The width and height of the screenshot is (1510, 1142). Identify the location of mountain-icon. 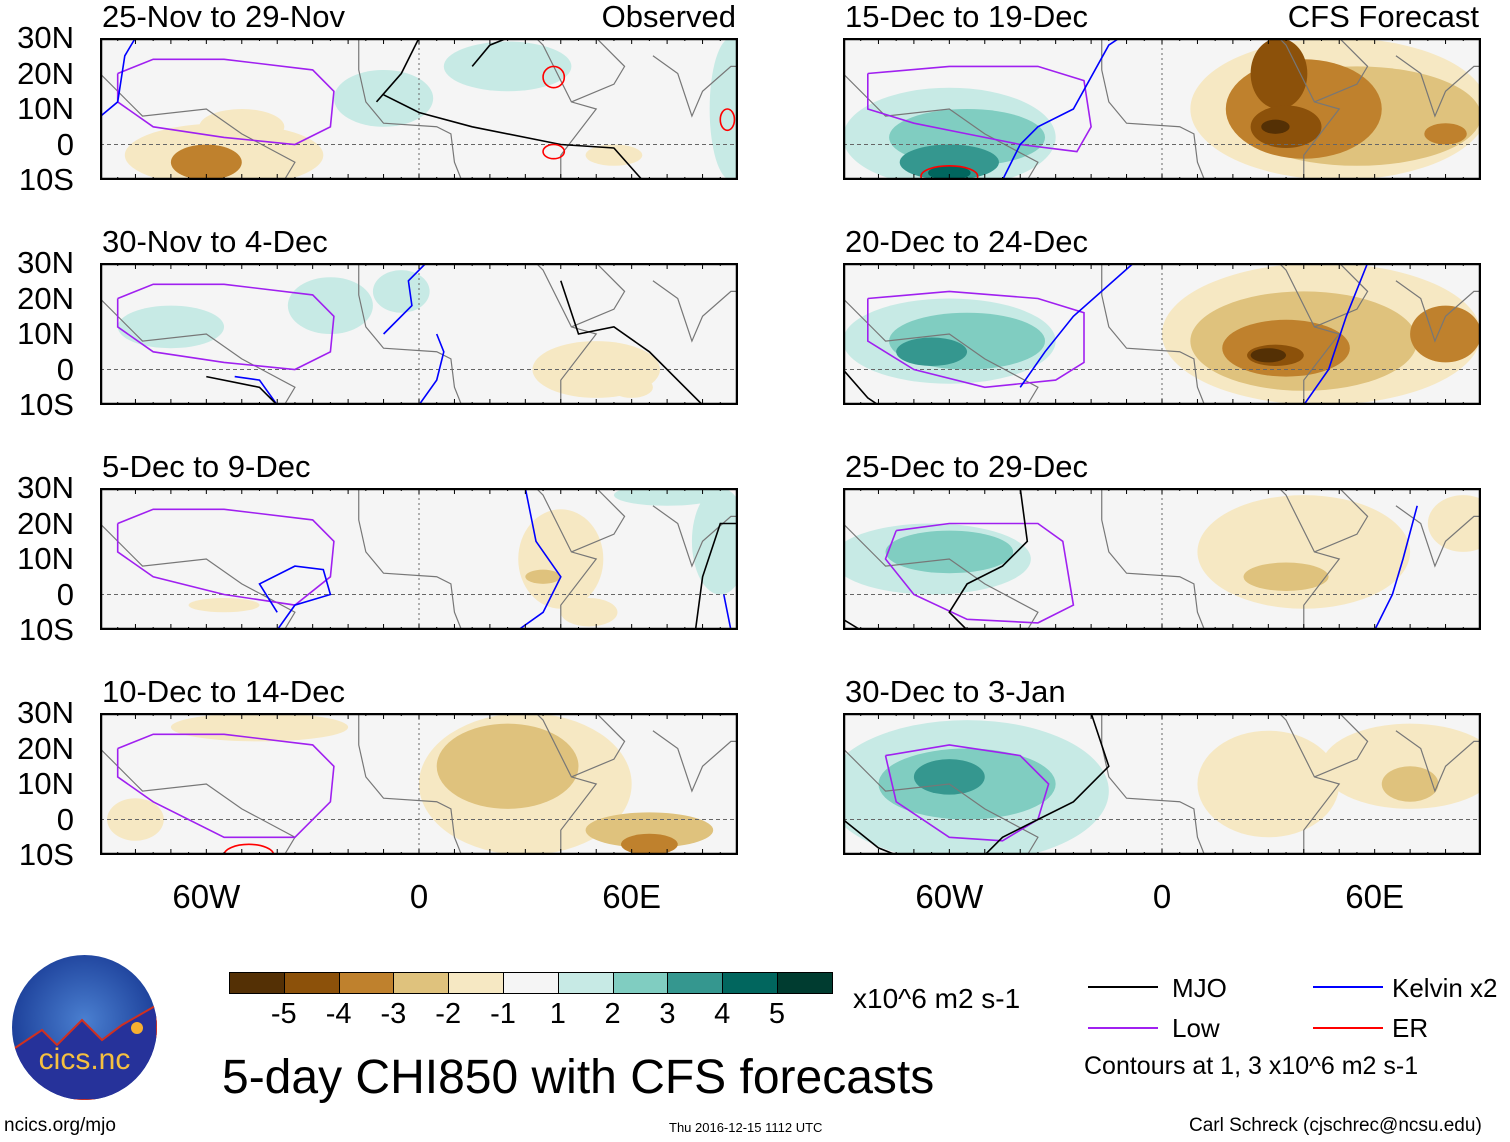
(84, 1051).